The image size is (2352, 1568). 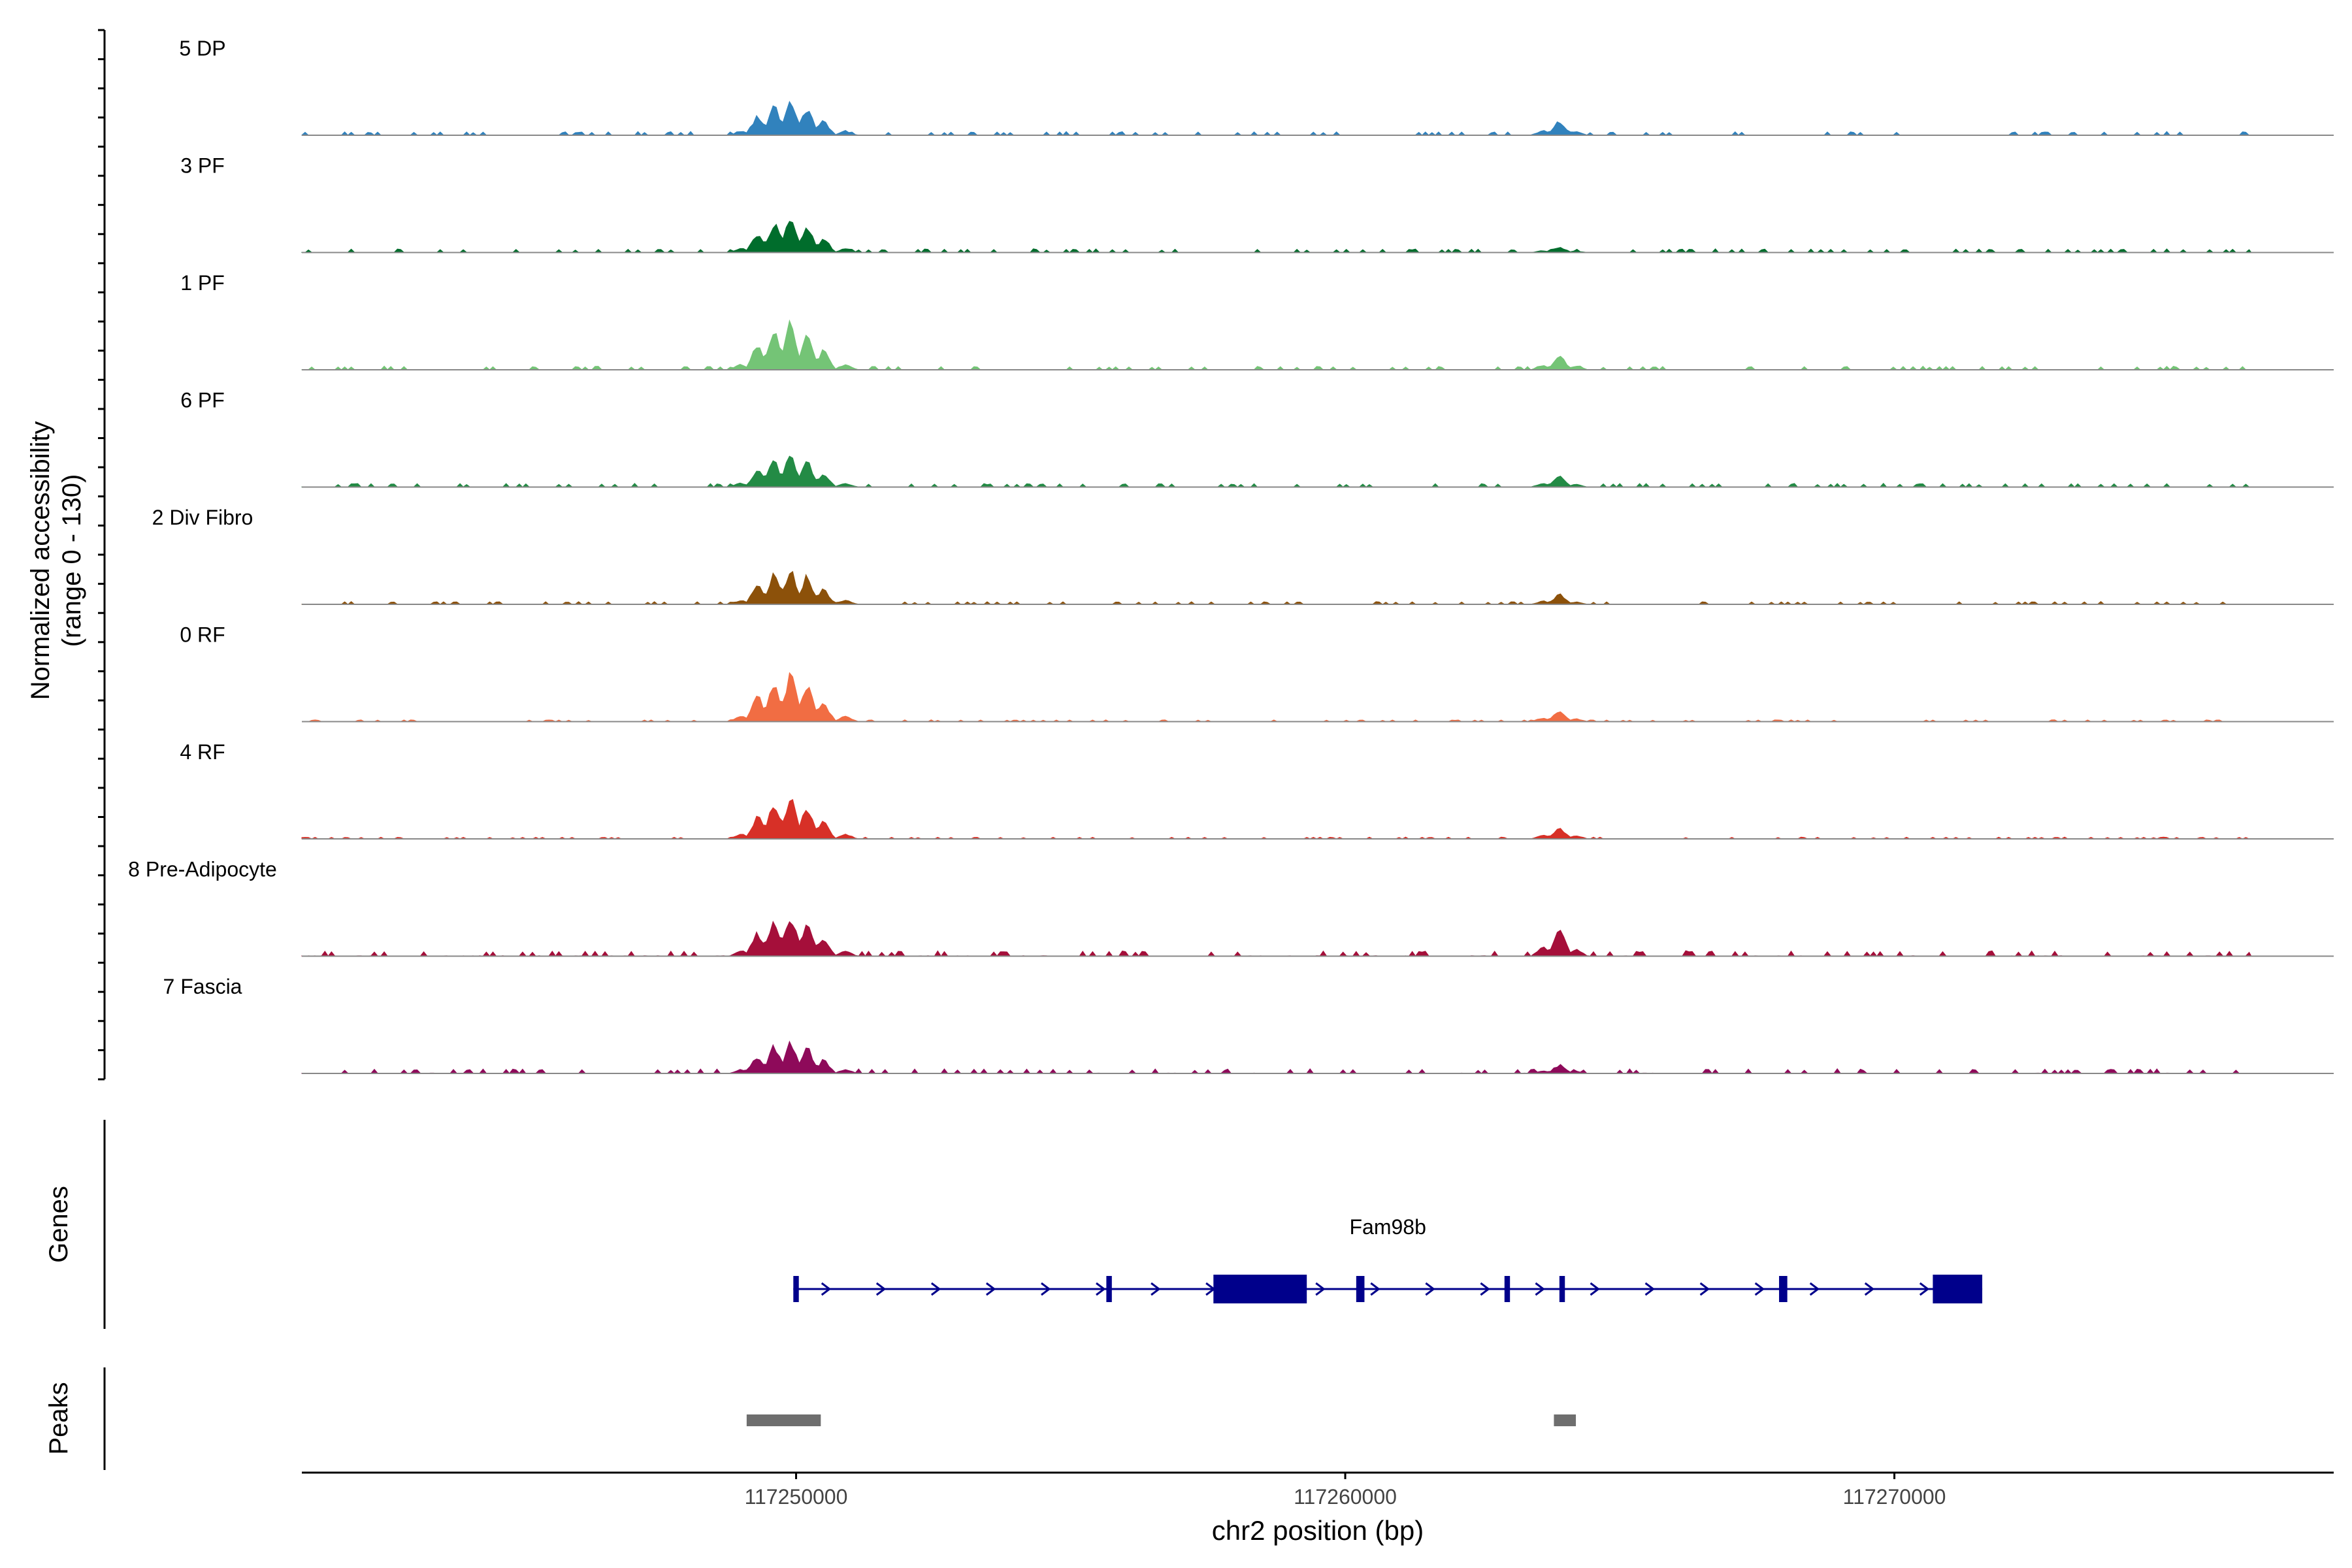 What do you see at coordinates (1388, 1289) in the screenshot?
I see `gene-model` at bounding box center [1388, 1289].